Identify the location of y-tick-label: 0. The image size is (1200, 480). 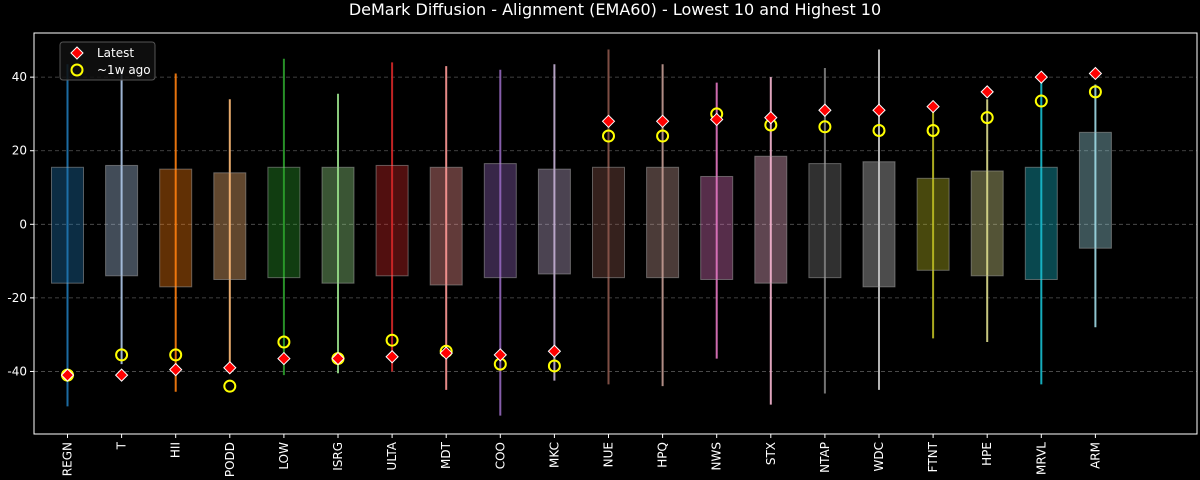
(23, 224).